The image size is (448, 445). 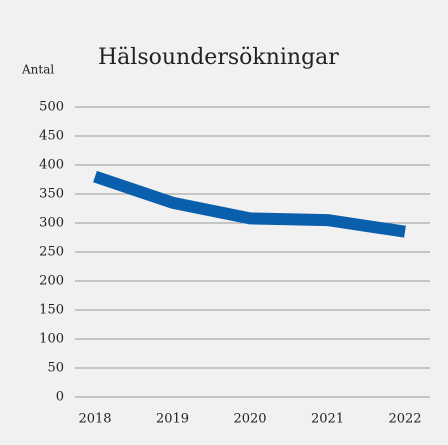 I want to click on chart-title: Hälsoundersökningar, so click(x=218, y=57).